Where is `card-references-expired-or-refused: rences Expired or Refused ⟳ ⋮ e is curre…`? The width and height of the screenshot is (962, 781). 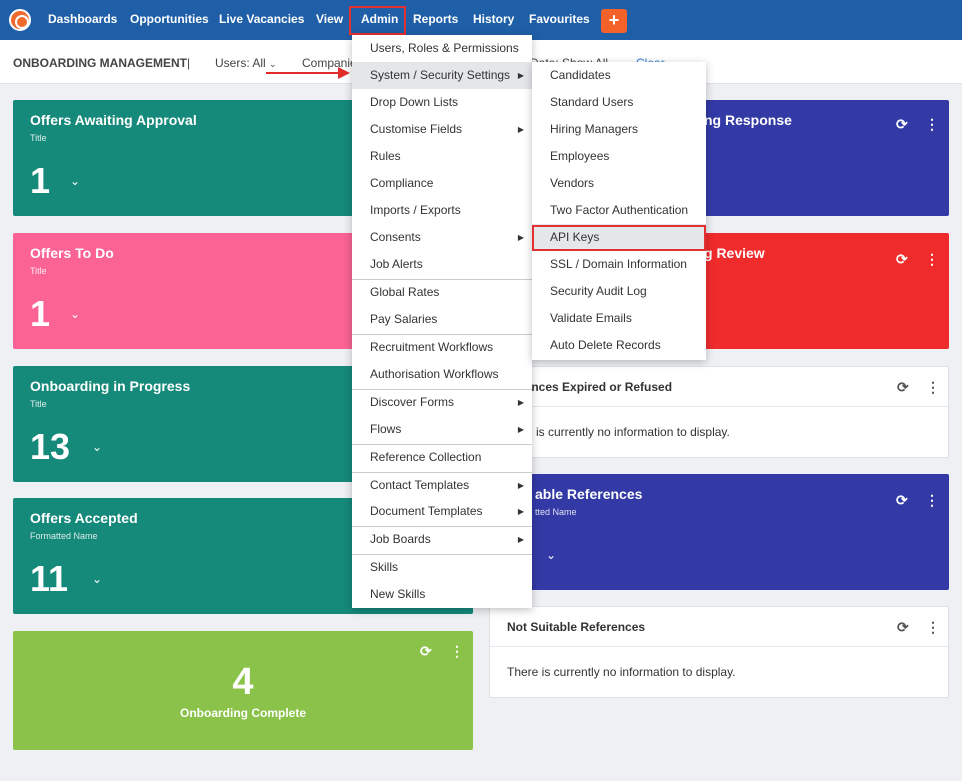 card-references-expired-or-refused: rences Expired or Refused ⟳ ⋮ e is curre… is located at coordinates (719, 412).